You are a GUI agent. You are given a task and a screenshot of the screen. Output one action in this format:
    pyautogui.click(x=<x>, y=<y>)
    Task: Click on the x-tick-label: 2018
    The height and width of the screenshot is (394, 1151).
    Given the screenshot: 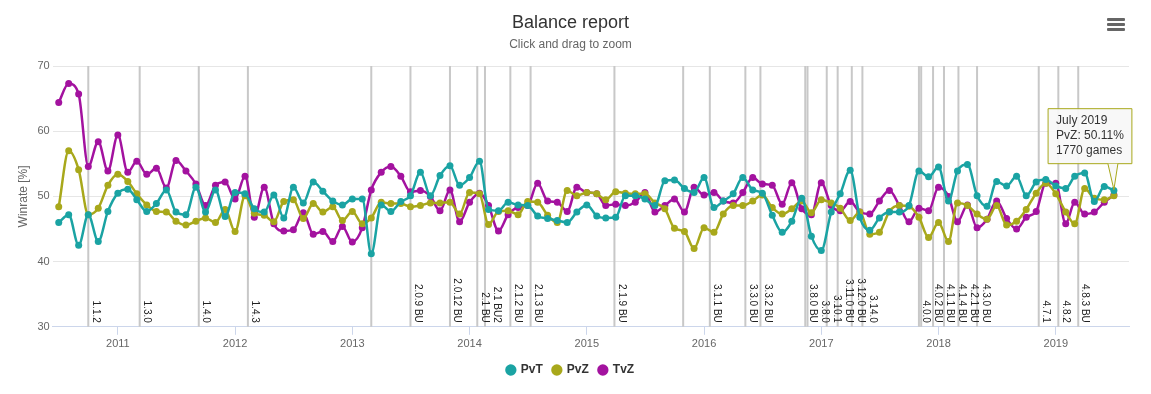 What is the action you would take?
    pyautogui.click(x=938, y=343)
    